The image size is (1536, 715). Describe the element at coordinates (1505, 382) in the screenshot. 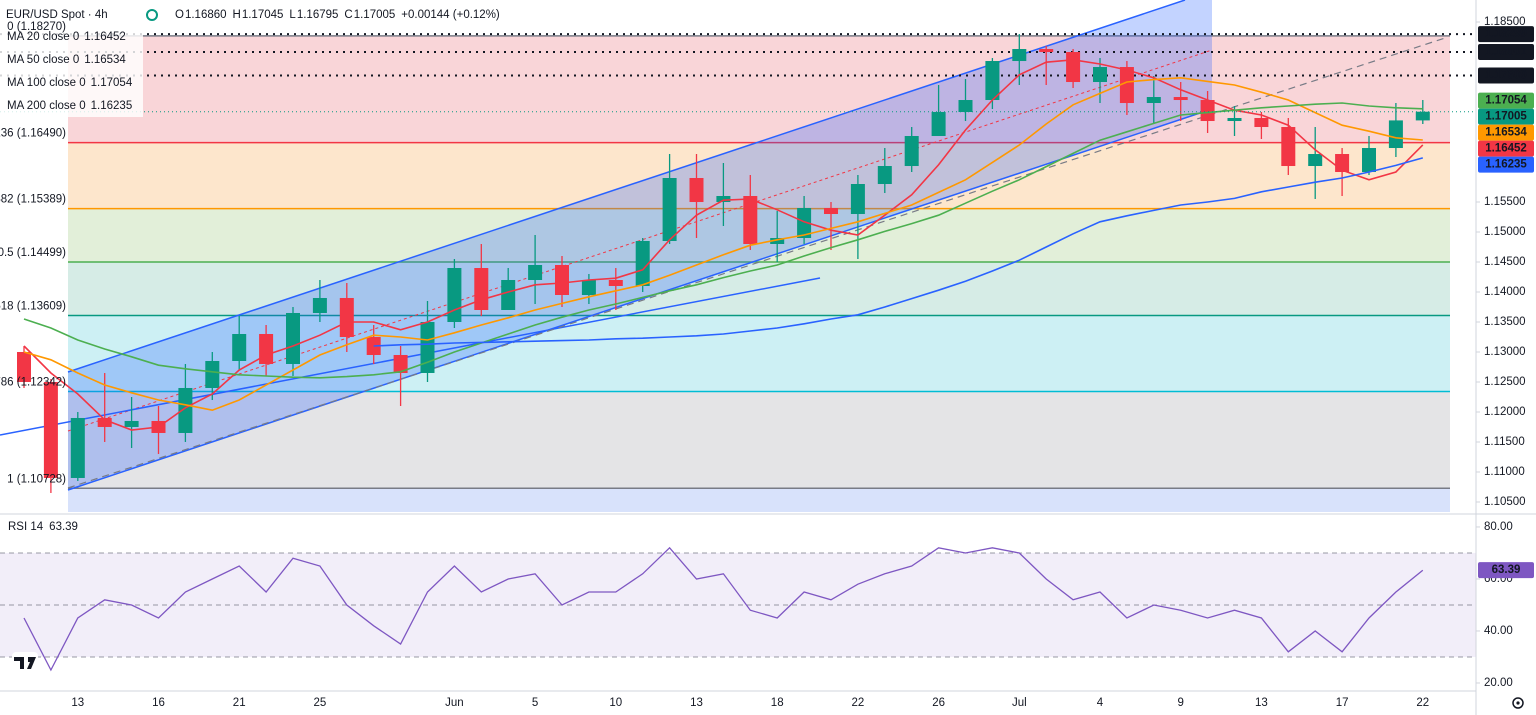

I see `y-tick-label: 1.12500` at that location.